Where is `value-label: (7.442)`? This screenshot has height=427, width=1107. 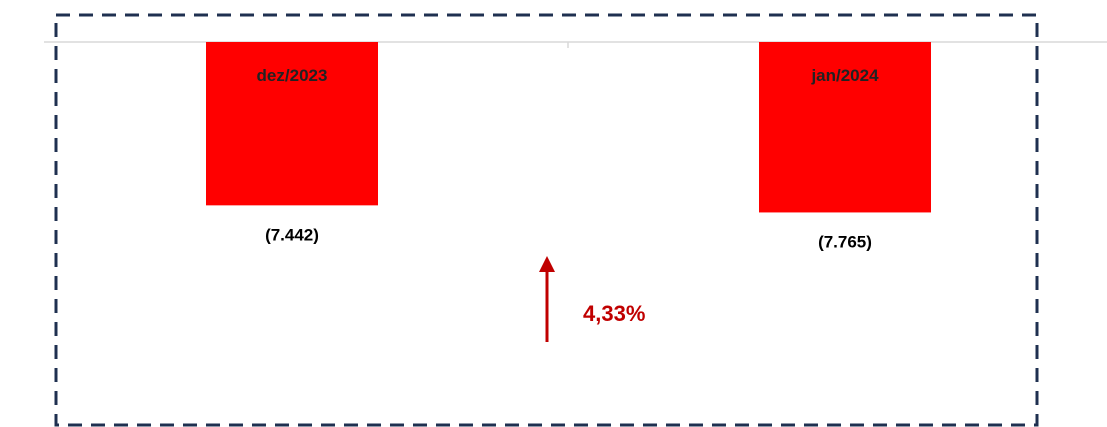
value-label: (7.442) is located at coordinates (292, 234).